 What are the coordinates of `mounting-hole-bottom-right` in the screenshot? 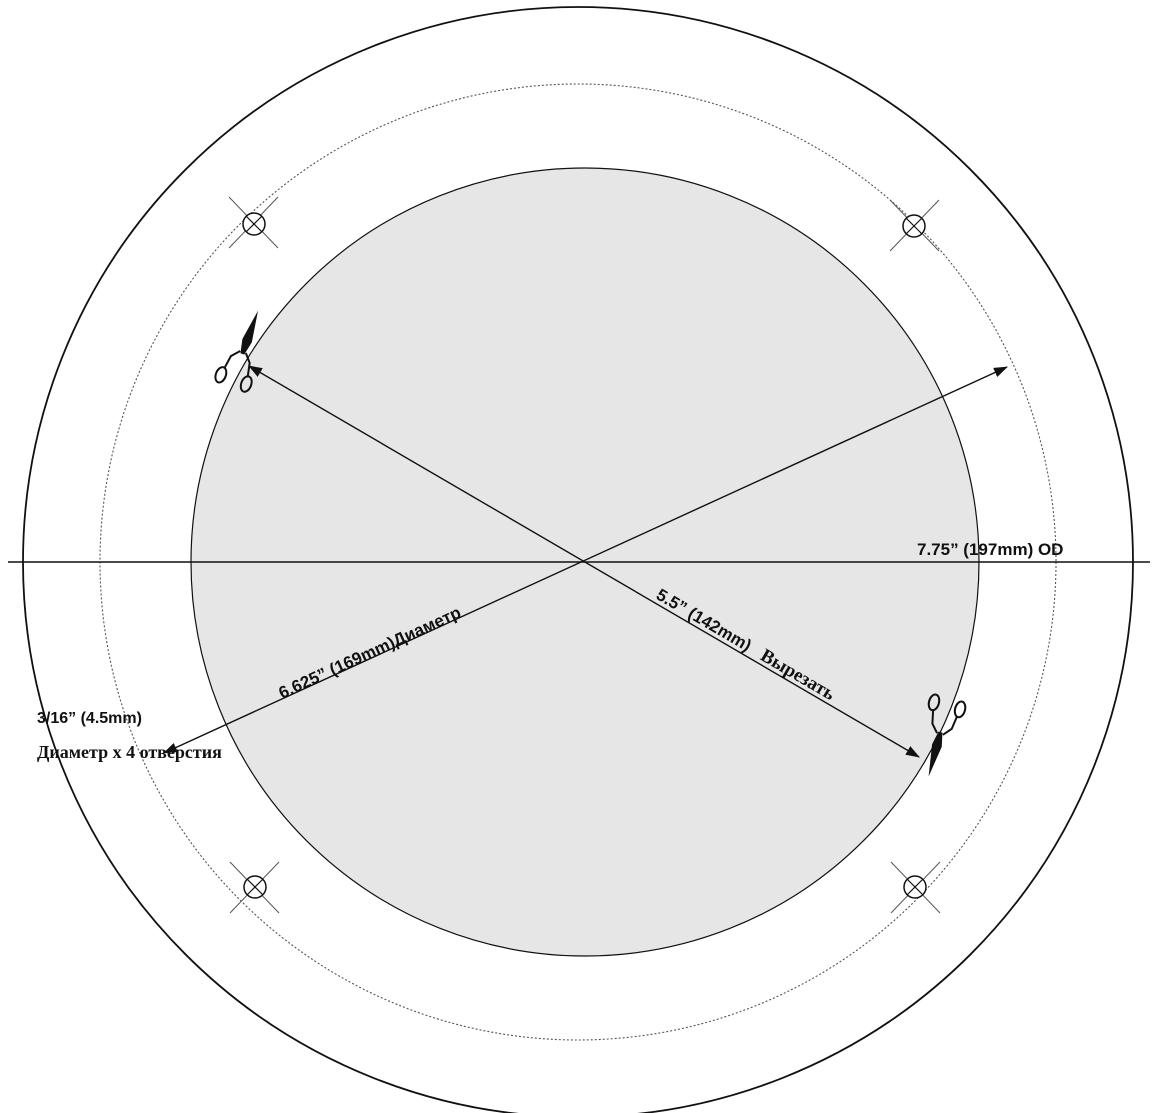 It's located at (915, 887).